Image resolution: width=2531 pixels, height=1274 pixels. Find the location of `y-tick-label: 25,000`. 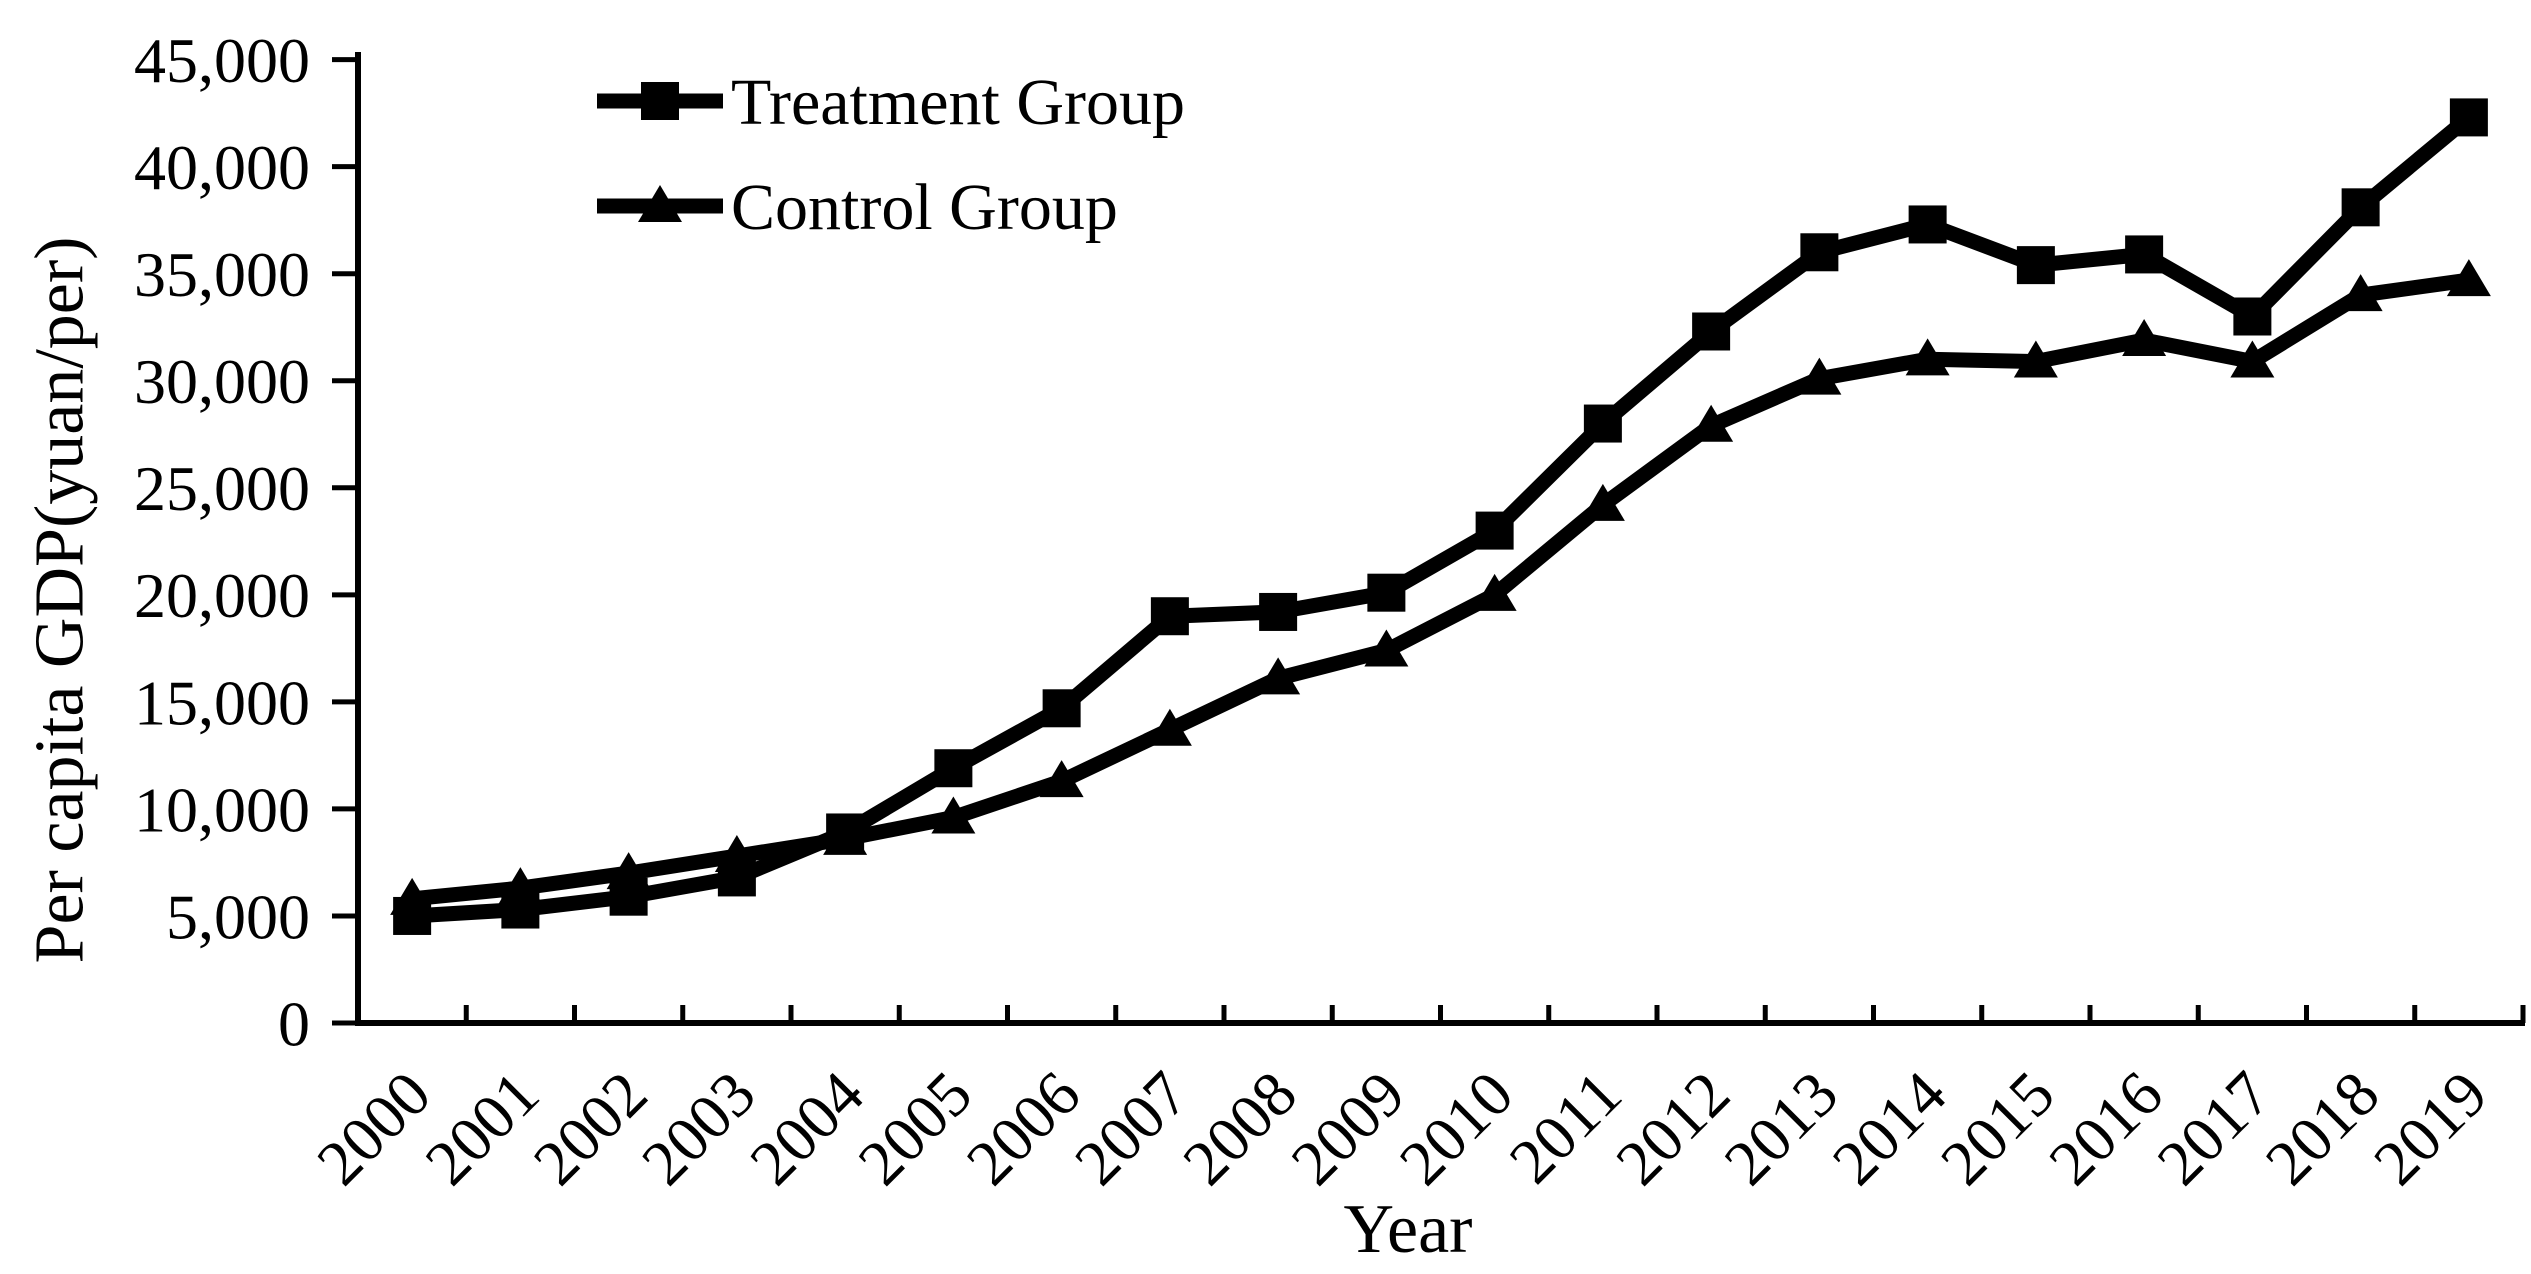

y-tick-label: 25,000 is located at coordinates (222, 488).